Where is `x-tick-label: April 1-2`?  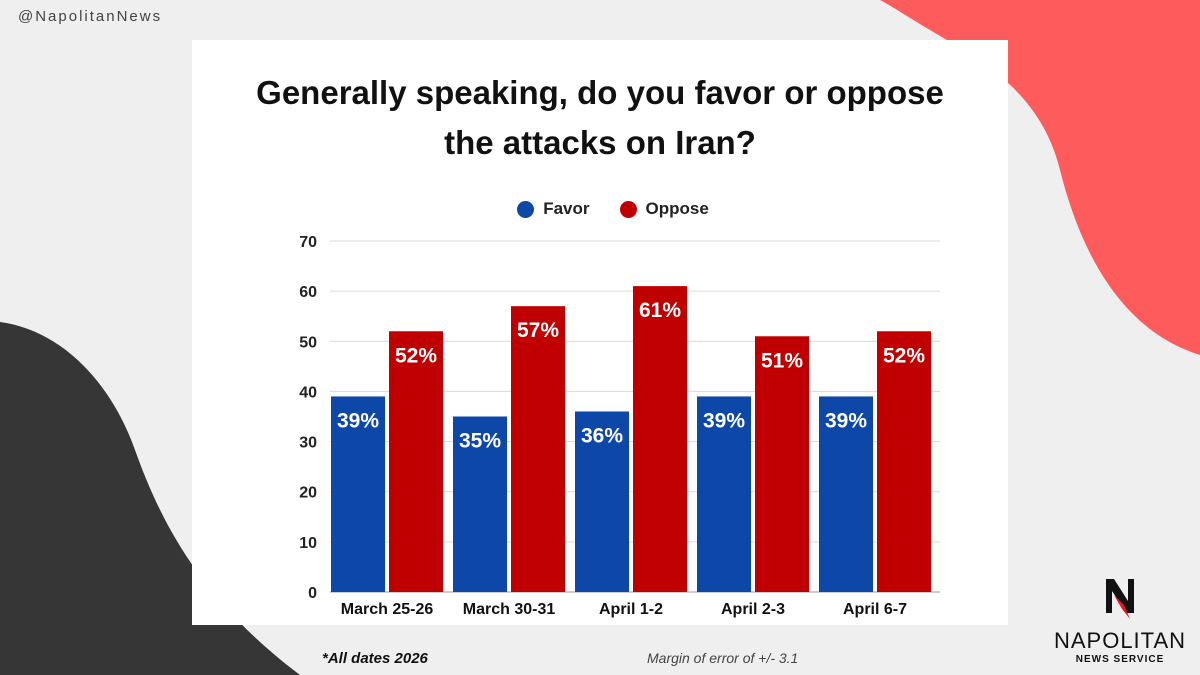
x-tick-label: April 1-2 is located at coordinates (631, 609).